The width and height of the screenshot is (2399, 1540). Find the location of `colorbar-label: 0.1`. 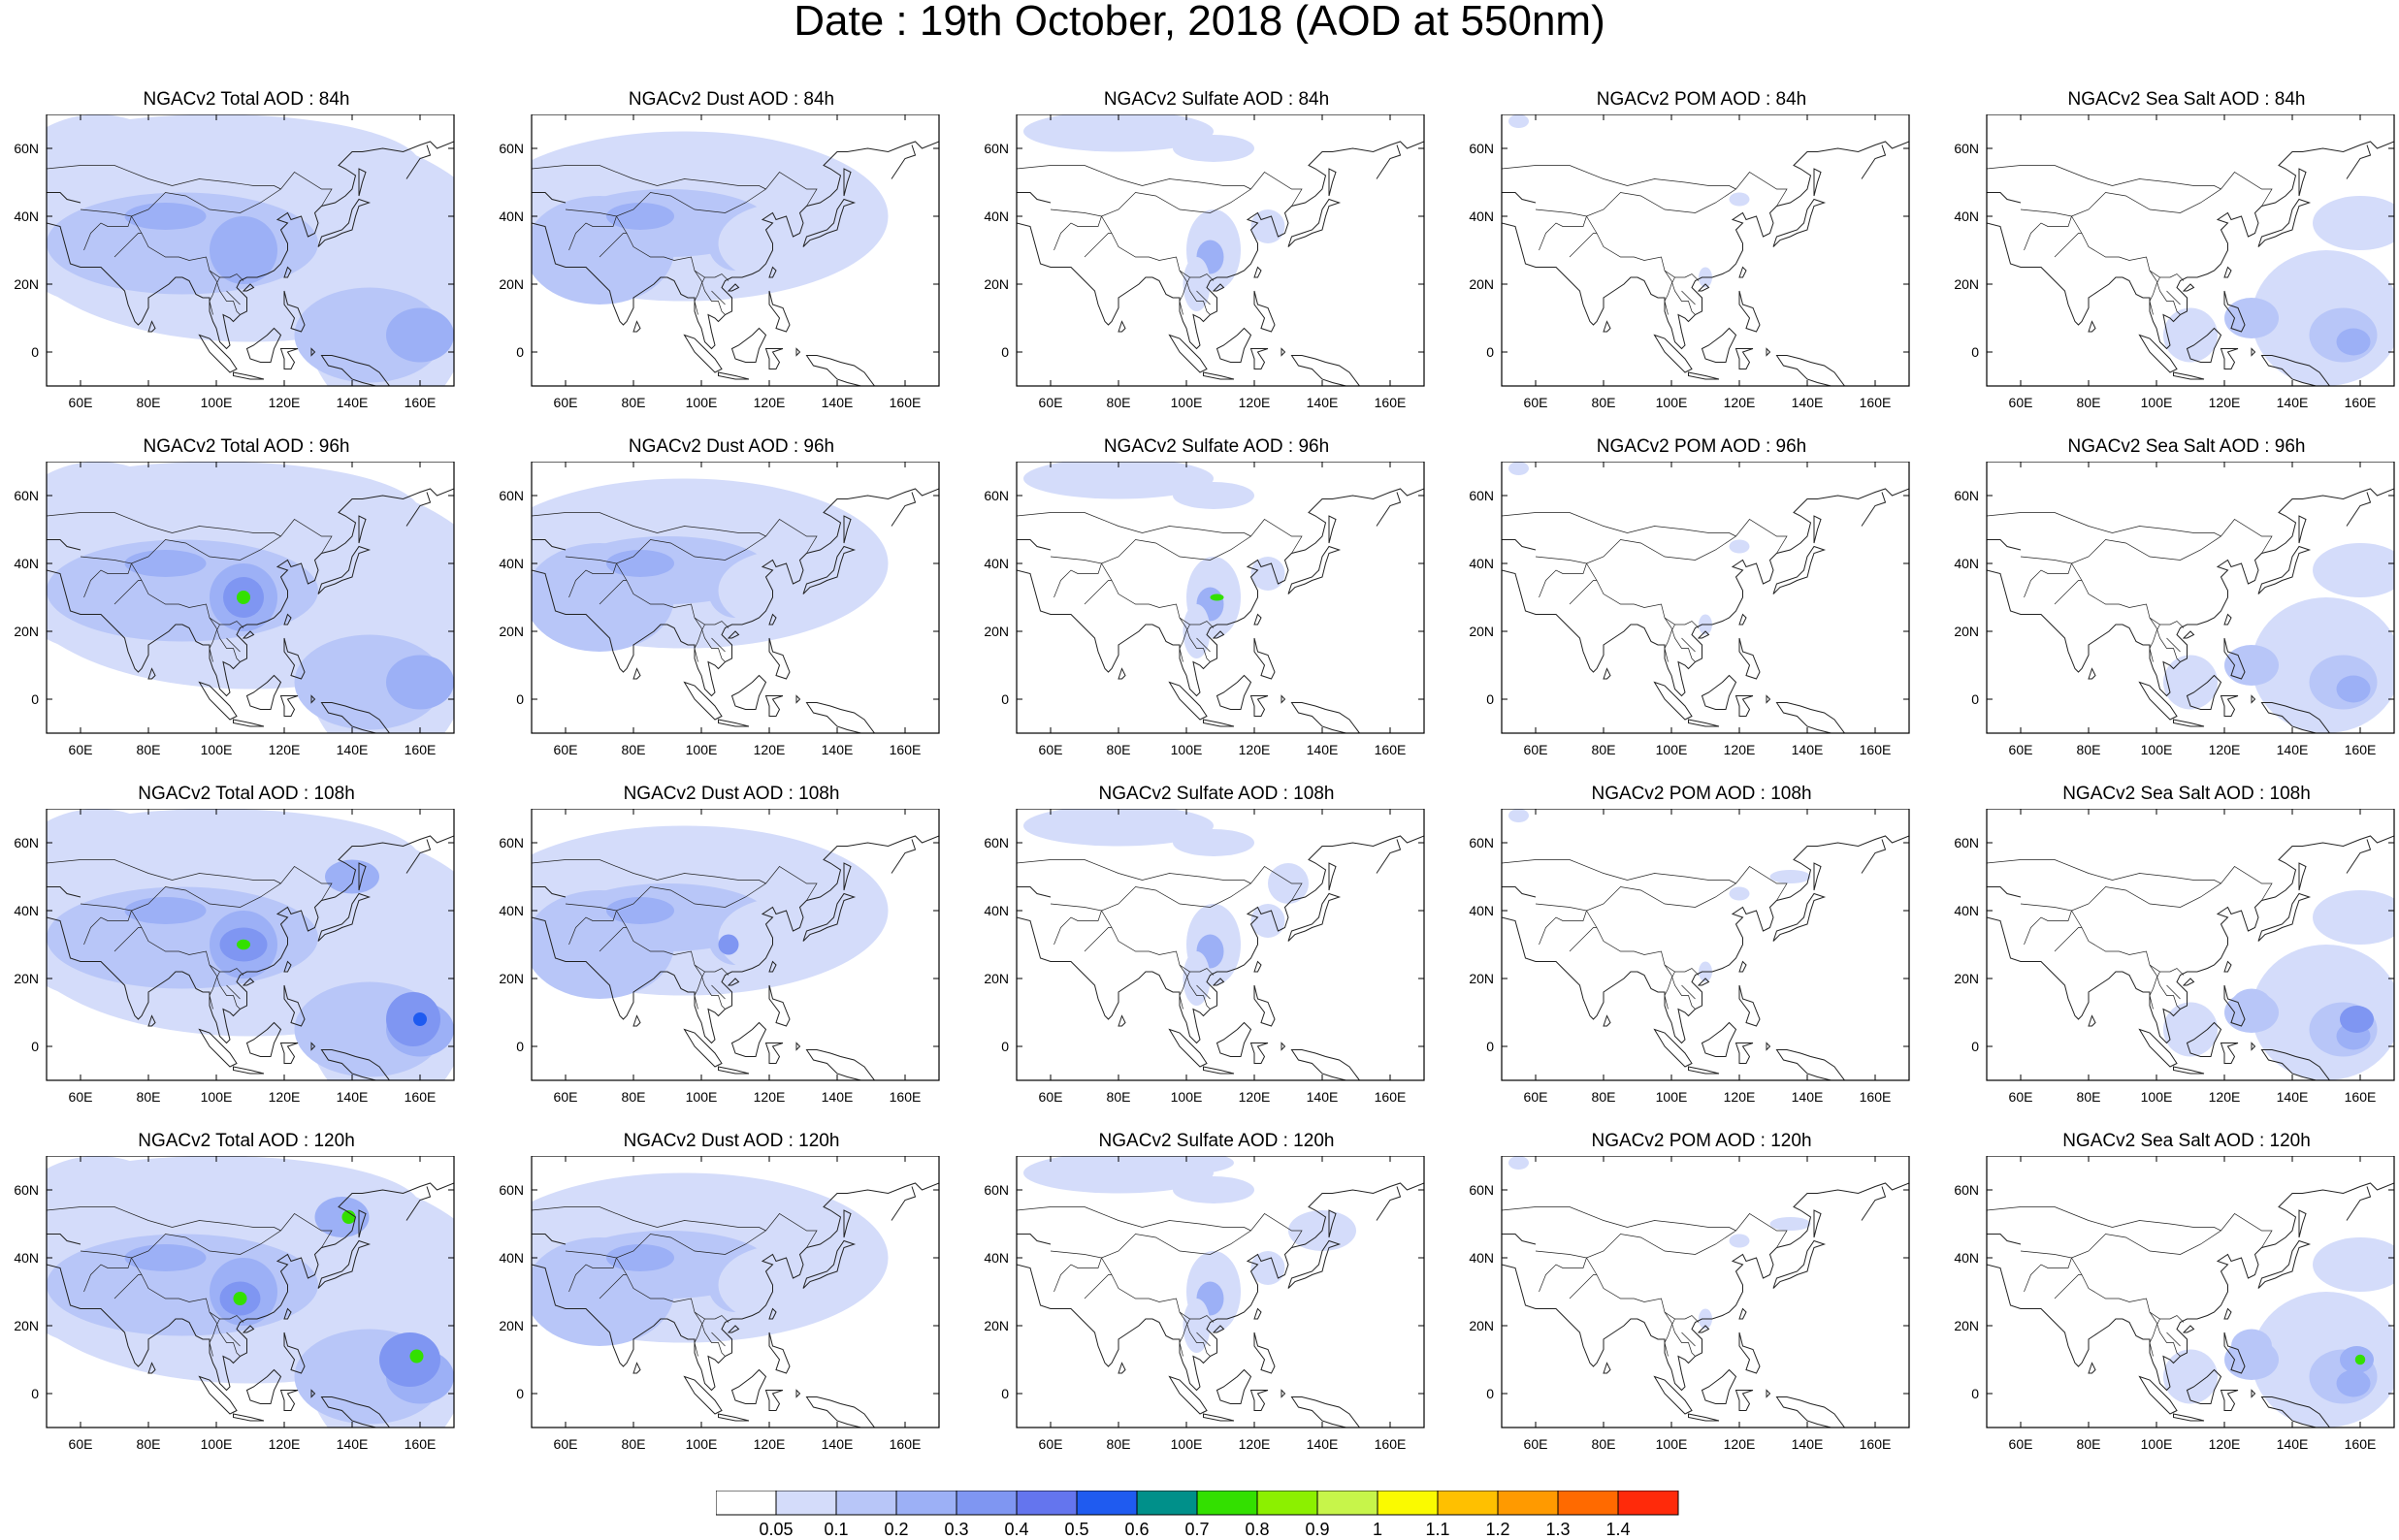

colorbar-label: 0.1 is located at coordinates (836, 1530).